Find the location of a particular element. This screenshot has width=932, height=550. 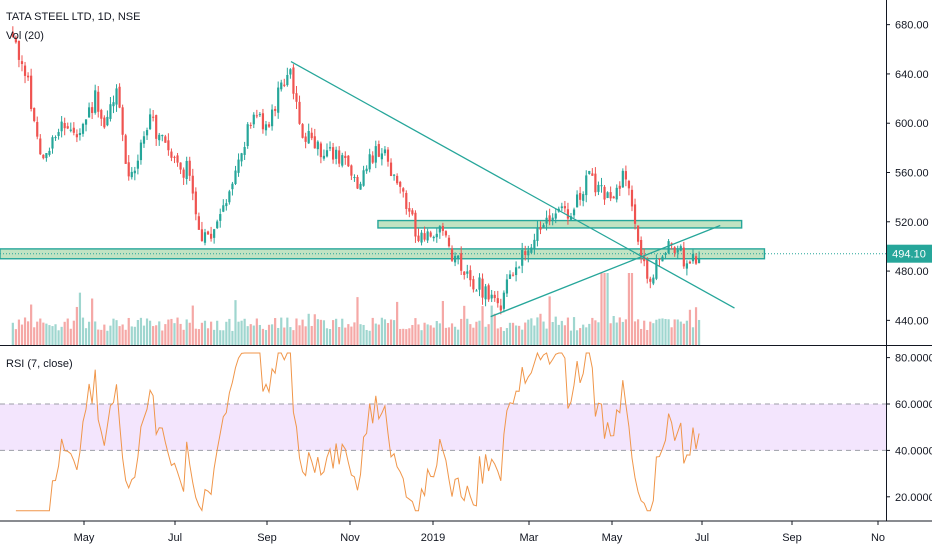

time-tick-label: Jul is located at coordinates (702, 538).